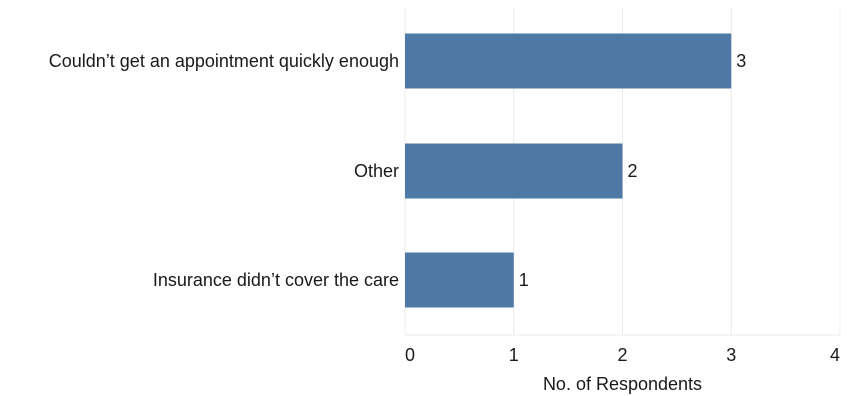  I want to click on x-tick-label: 0, so click(410, 355).